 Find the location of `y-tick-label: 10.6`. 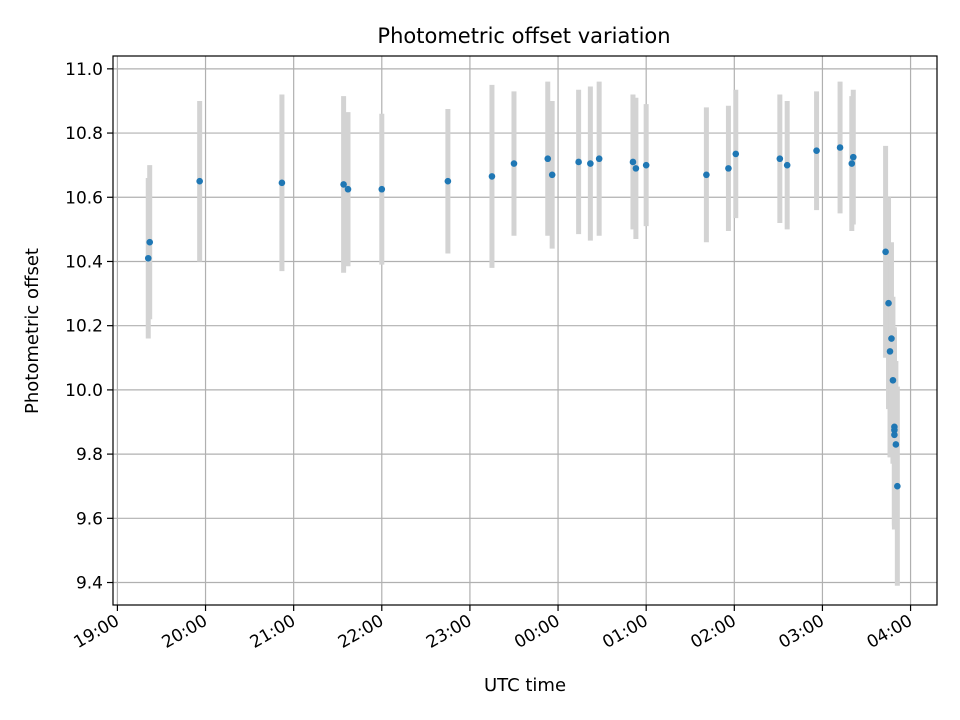

y-tick-label: 10.6 is located at coordinates (84, 198).